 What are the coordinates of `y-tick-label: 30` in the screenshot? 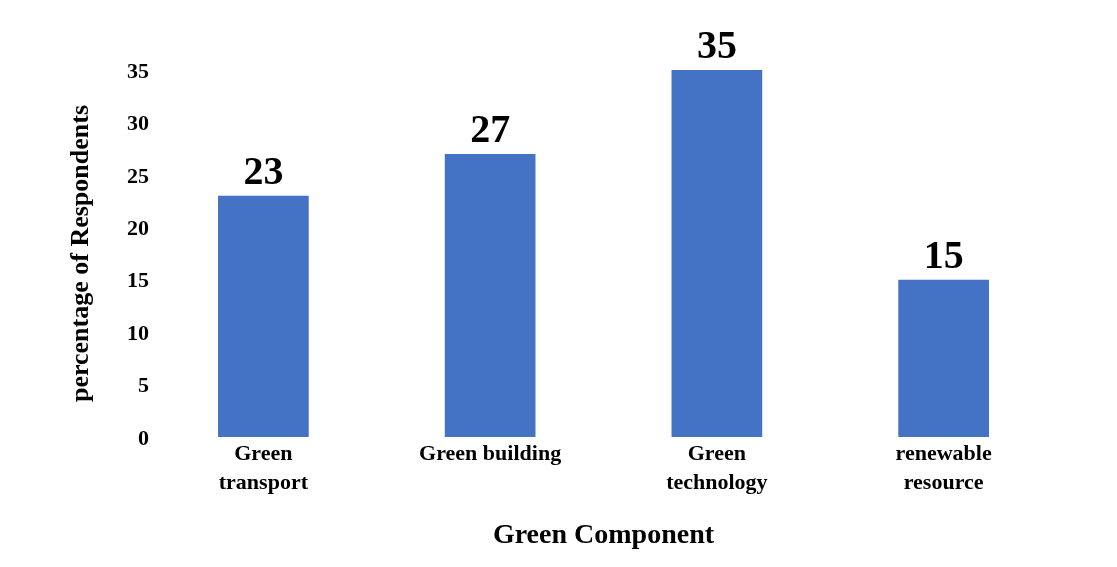 It's located at (138, 123).